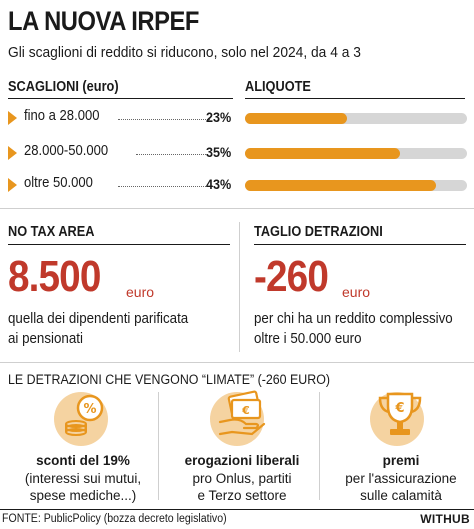  What do you see at coordinates (58, 183) in the screenshot?
I see `bracket-label: oltre 50.000` at bounding box center [58, 183].